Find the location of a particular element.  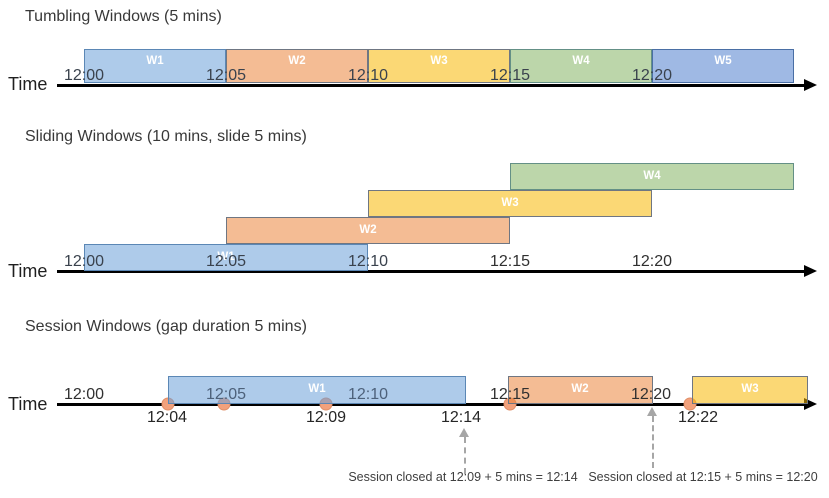

session-close-annotation-1: Session closed at 12:09 + 5 mins = 12:14 is located at coordinates (463, 477).